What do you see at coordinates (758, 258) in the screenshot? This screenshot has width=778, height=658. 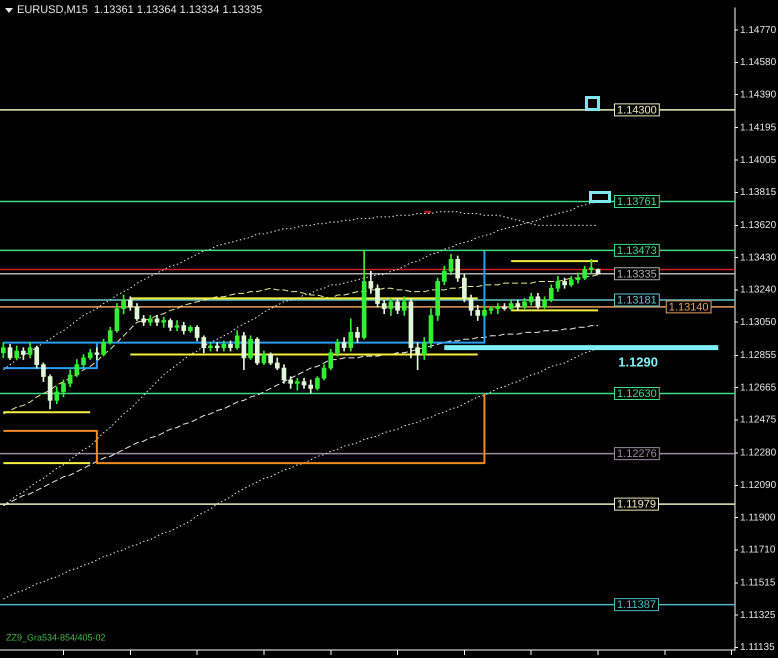 I see `y-tick-label: 1.13430` at bounding box center [758, 258].